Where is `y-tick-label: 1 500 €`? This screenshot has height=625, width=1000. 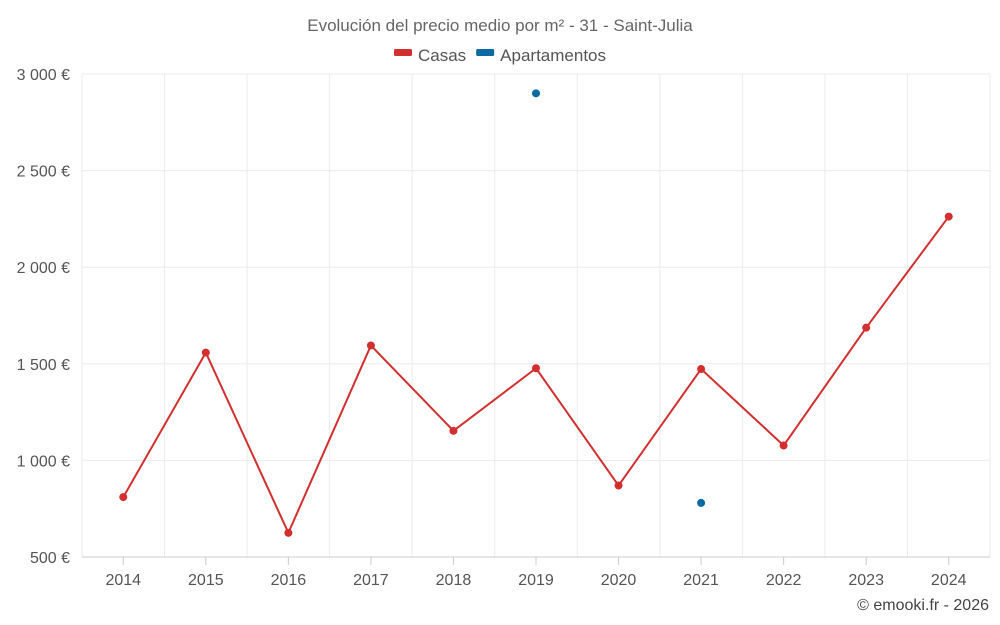
y-tick-label: 1 500 € is located at coordinates (43, 365).